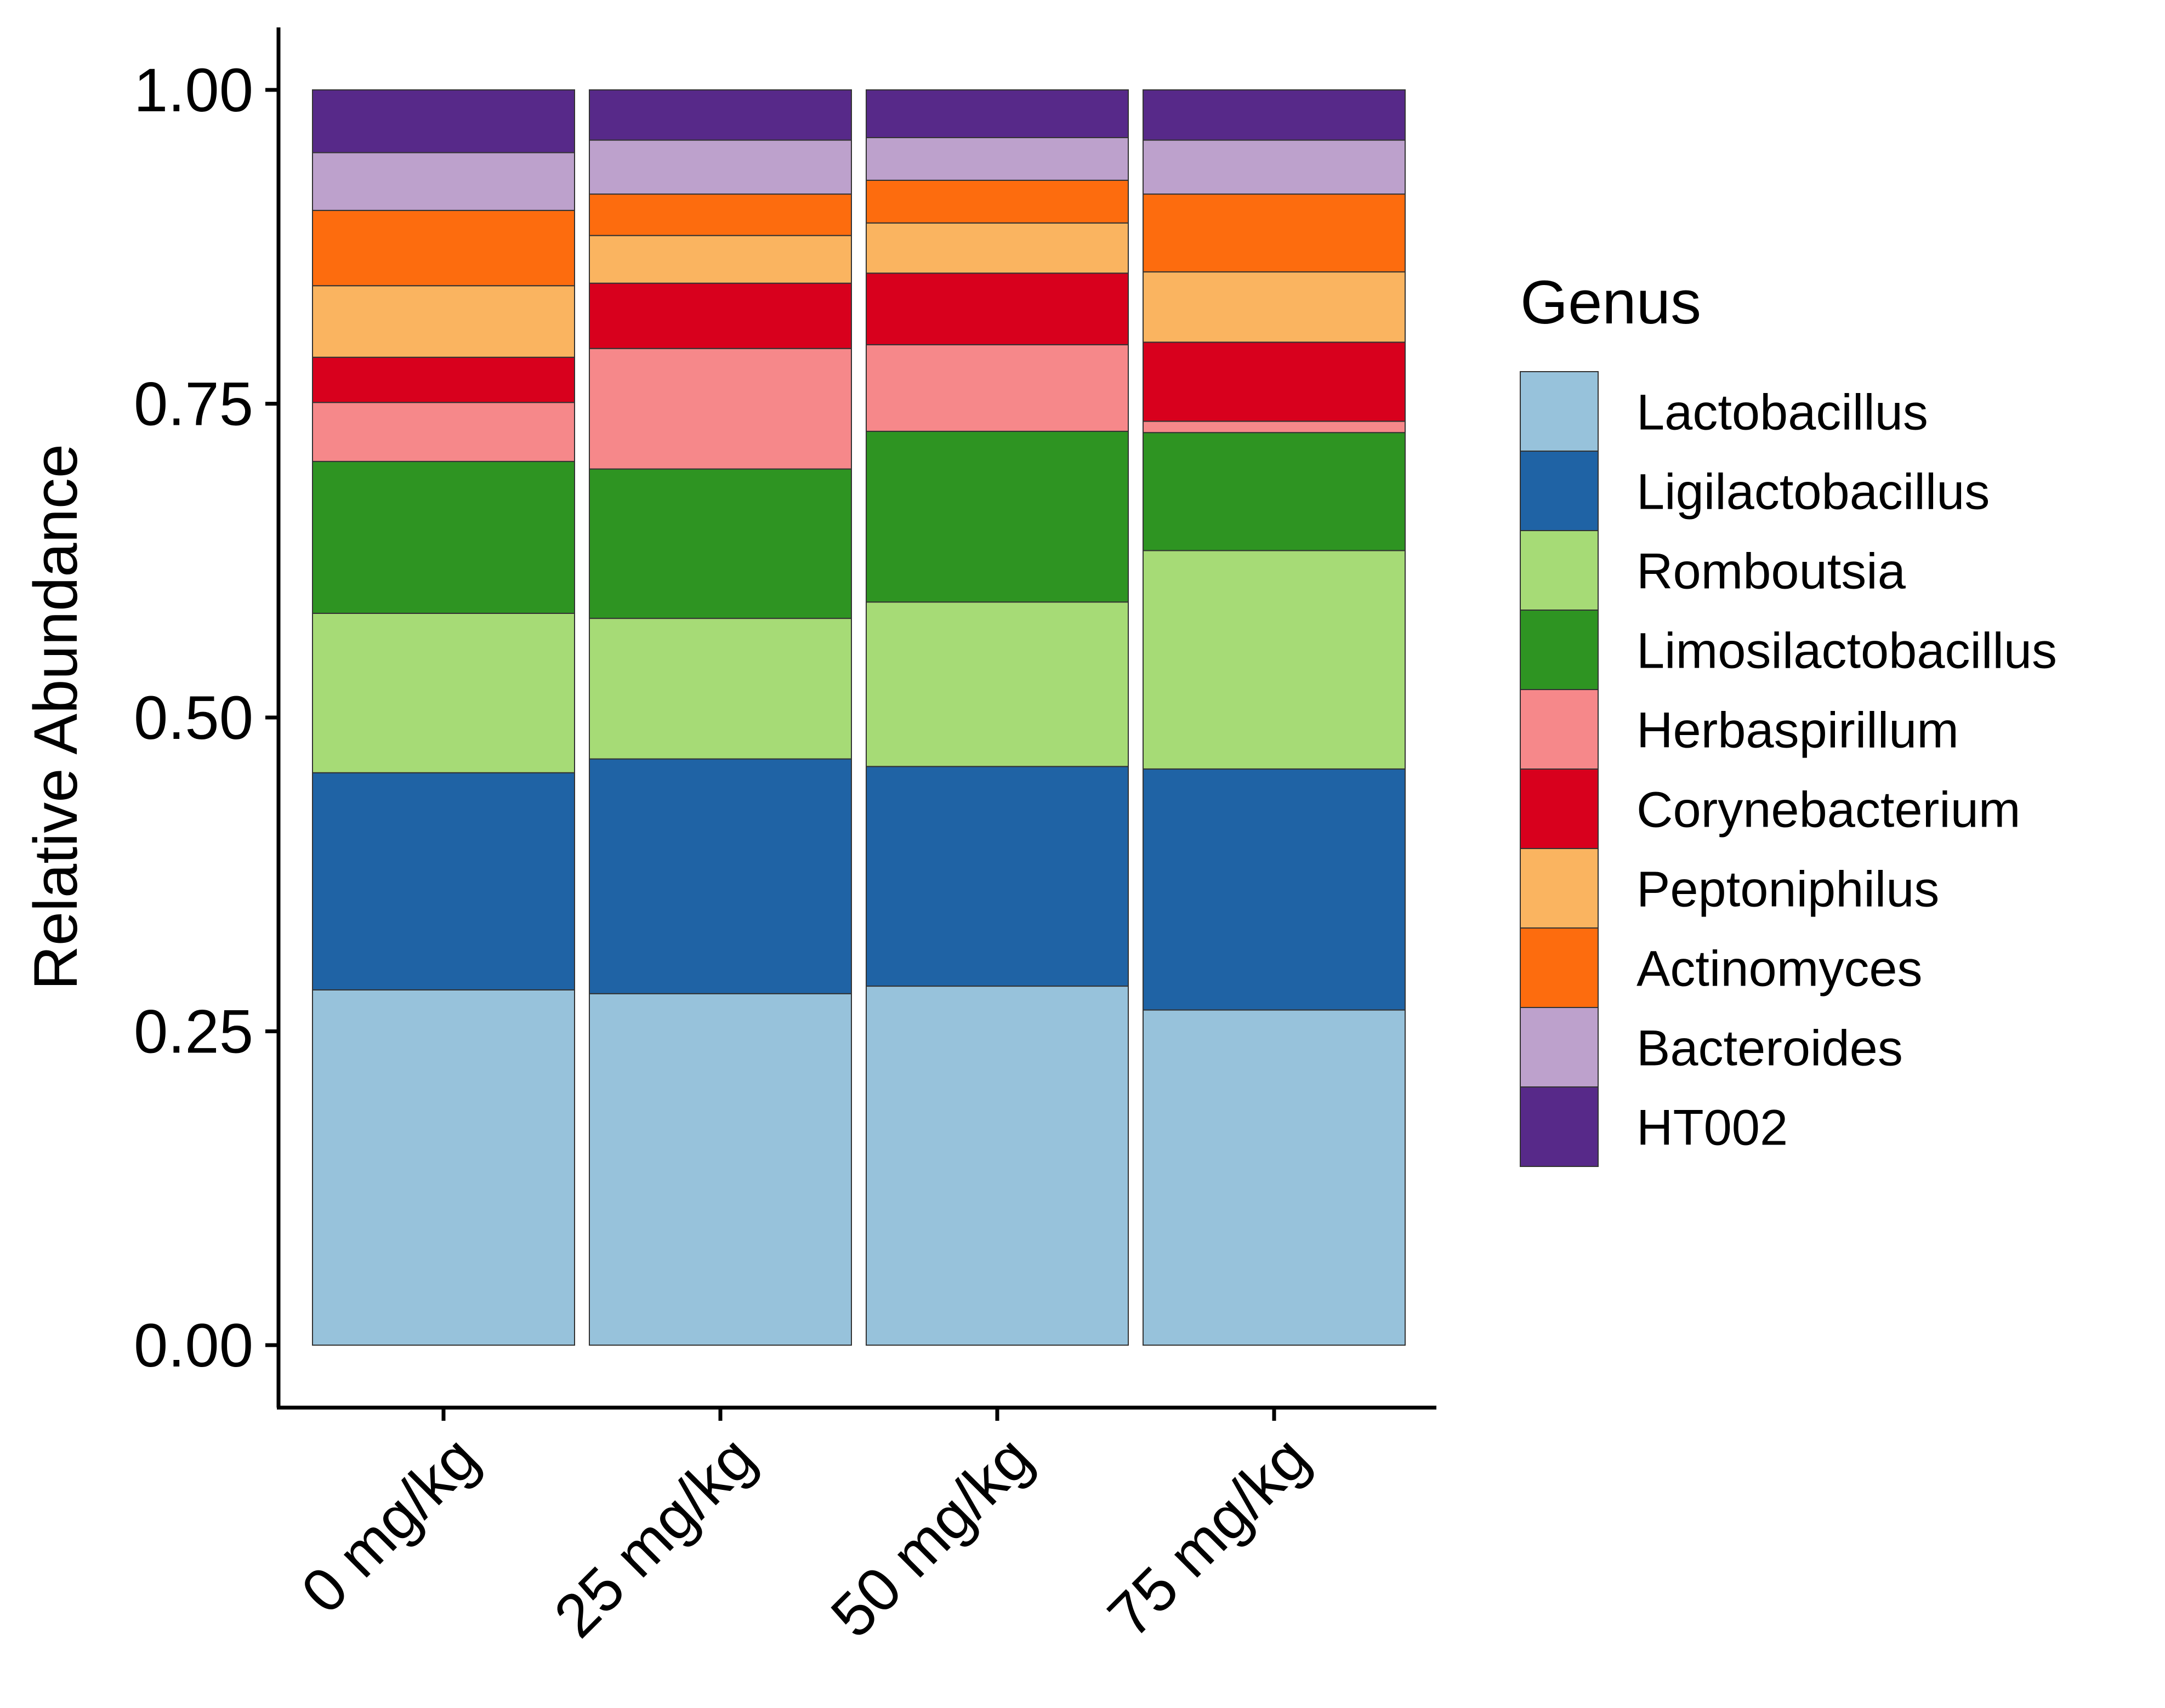 The height and width of the screenshot is (1708, 2165). I want to click on legend-label: Herbaspirillum, so click(1797, 731).